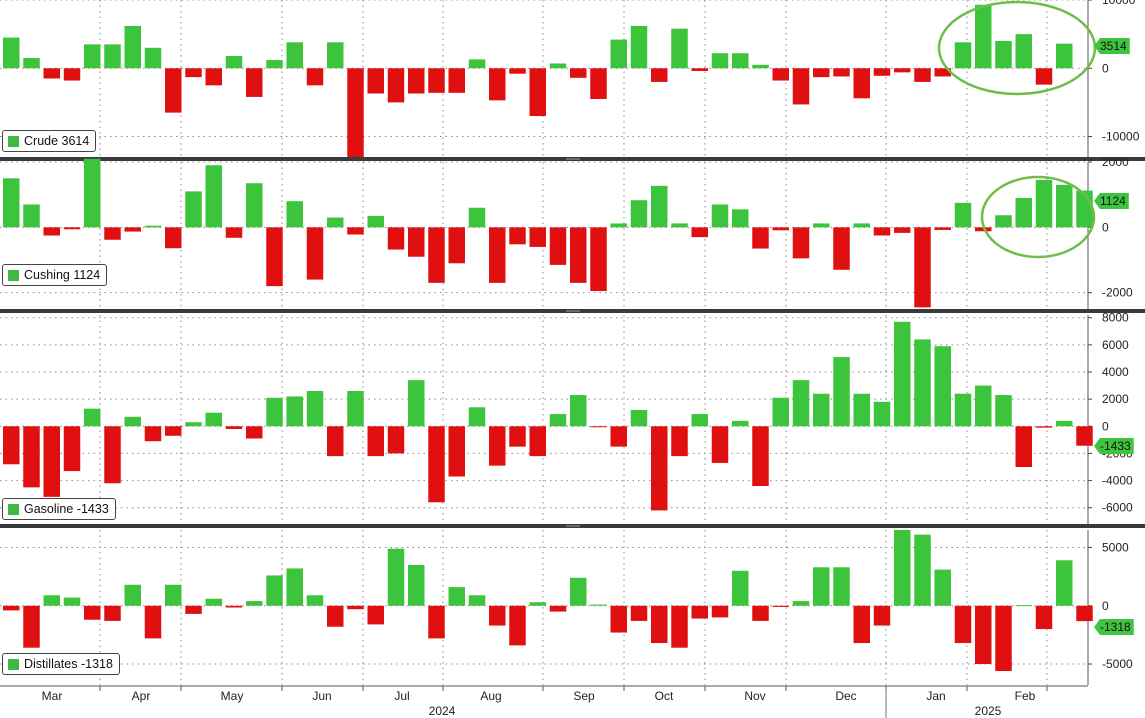 The width and height of the screenshot is (1145, 718). What do you see at coordinates (1105, 68) in the screenshot?
I see `ytick-label-crude: 0` at bounding box center [1105, 68].